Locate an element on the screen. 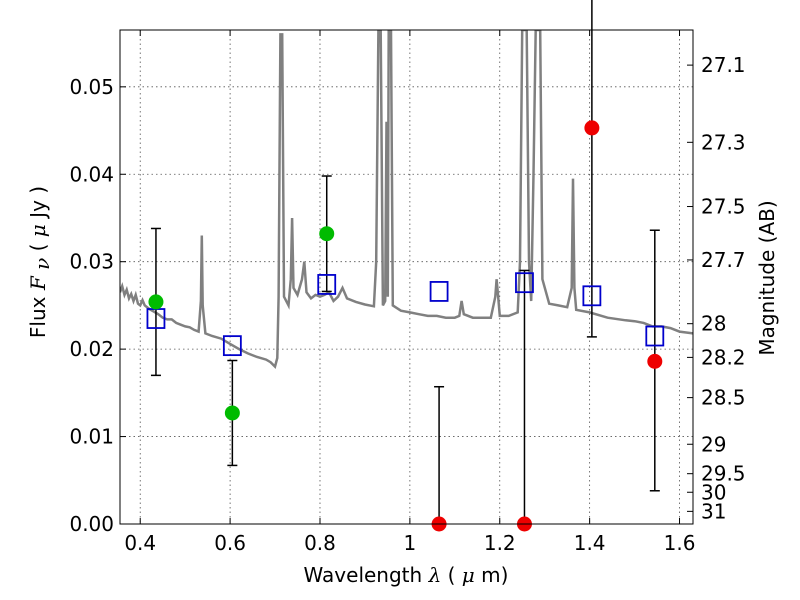 The height and width of the screenshot is (600, 800). y2-tick-label: 28 is located at coordinates (713, 324).